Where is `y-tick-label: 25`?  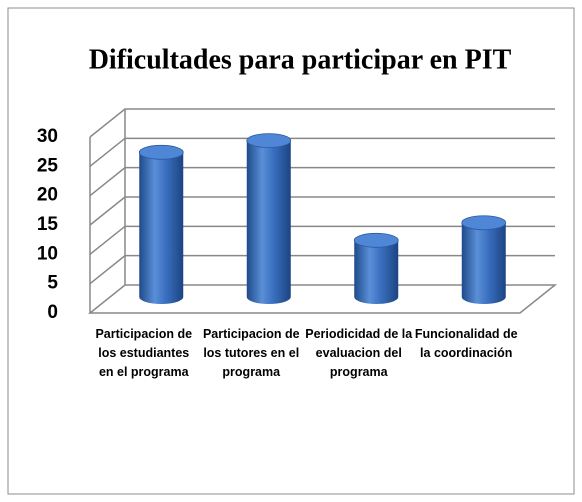 y-tick-label: 25 is located at coordinates (48, 165).